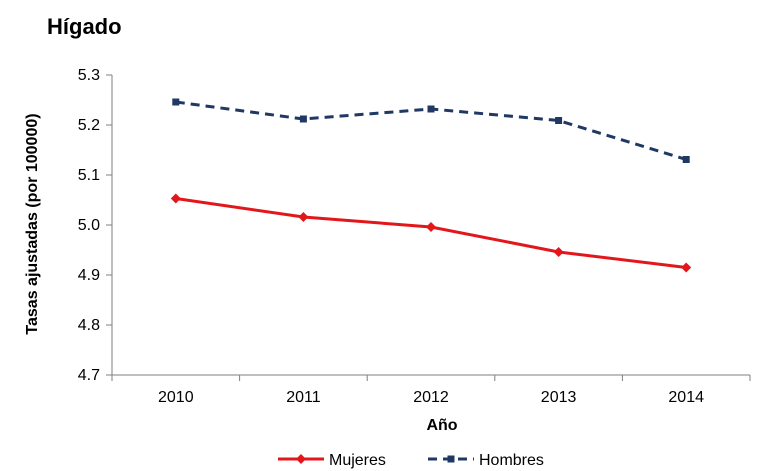 This screenshot has height=471, width=759. What do you see at coordinates (411, 460) in the screenshot?
I see `legend: Mujeres Hombres` at bounding box center [411, 460].